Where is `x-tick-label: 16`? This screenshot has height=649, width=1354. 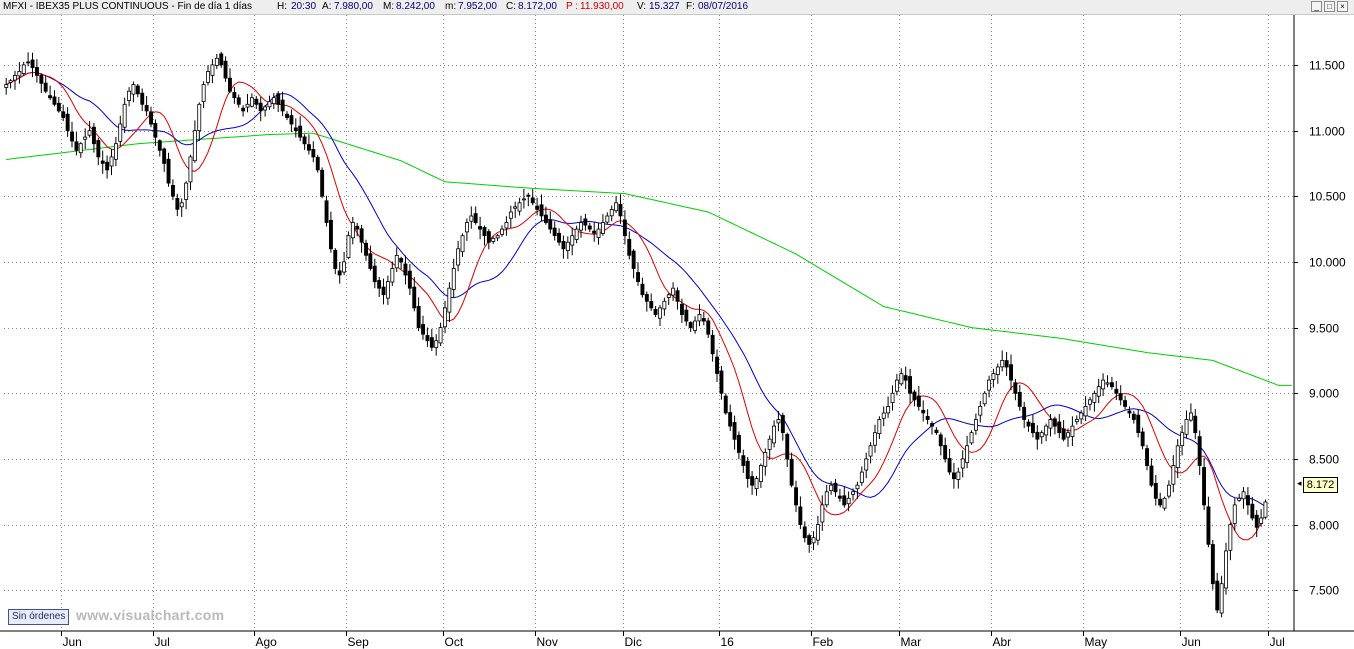 x-tick-label: 16 is located at coordinates (728, 642).